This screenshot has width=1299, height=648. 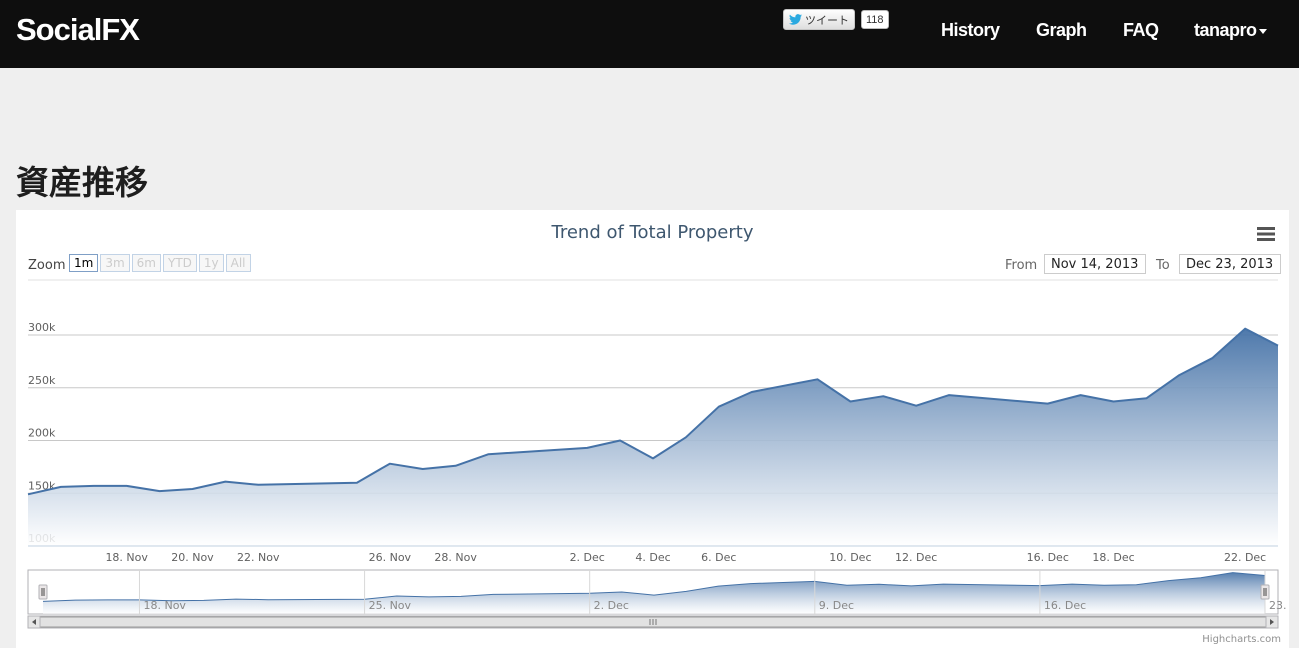 What do you see at coordinates (390, 557) in the screenshot?
I see `x-tick-label: 26. Nov` at bounding box center [390, 557].